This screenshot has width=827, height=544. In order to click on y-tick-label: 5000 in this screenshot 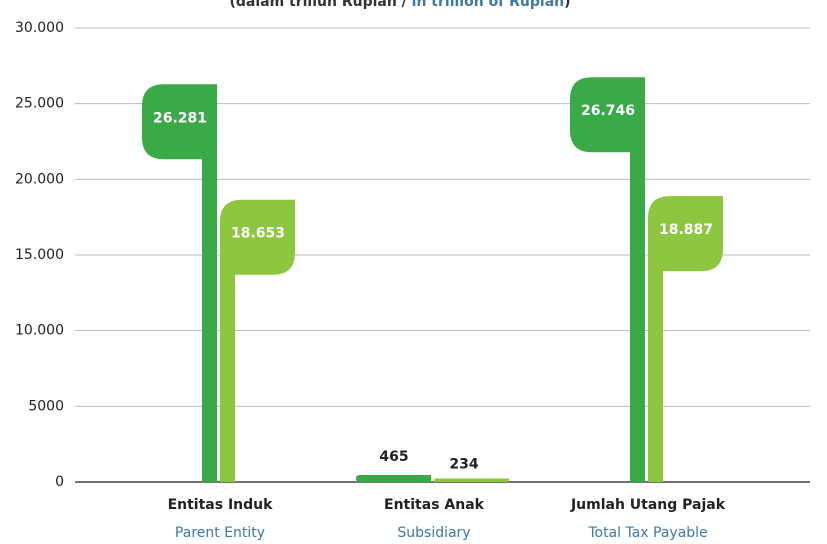, I will do `click(46, 406)`.